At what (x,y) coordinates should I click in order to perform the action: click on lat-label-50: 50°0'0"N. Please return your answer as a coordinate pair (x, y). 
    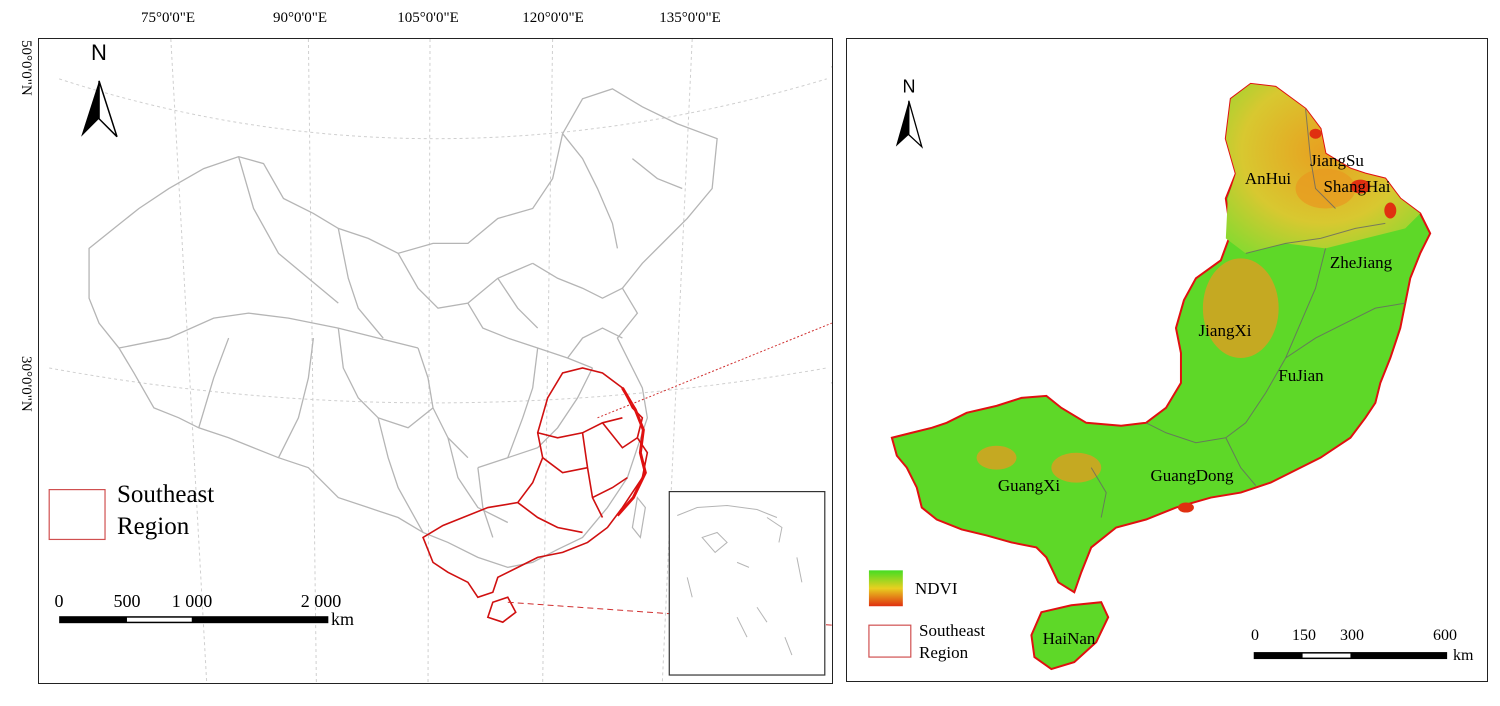
    Looking at the image, I should click on (26, 68).